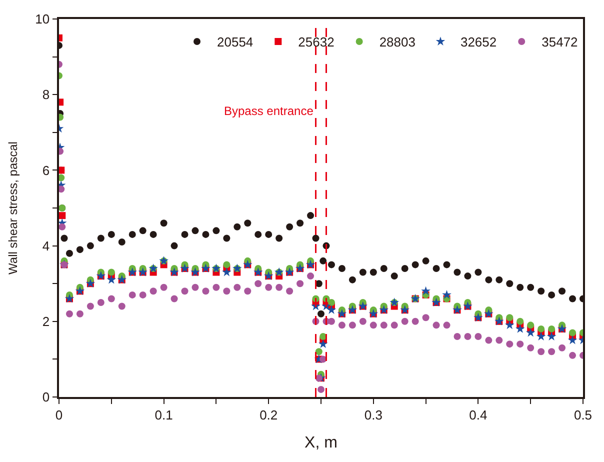 The height and width of the screenshot is (462, 604). I want to click on x-tick-label: 0.1, so click(163, 414).